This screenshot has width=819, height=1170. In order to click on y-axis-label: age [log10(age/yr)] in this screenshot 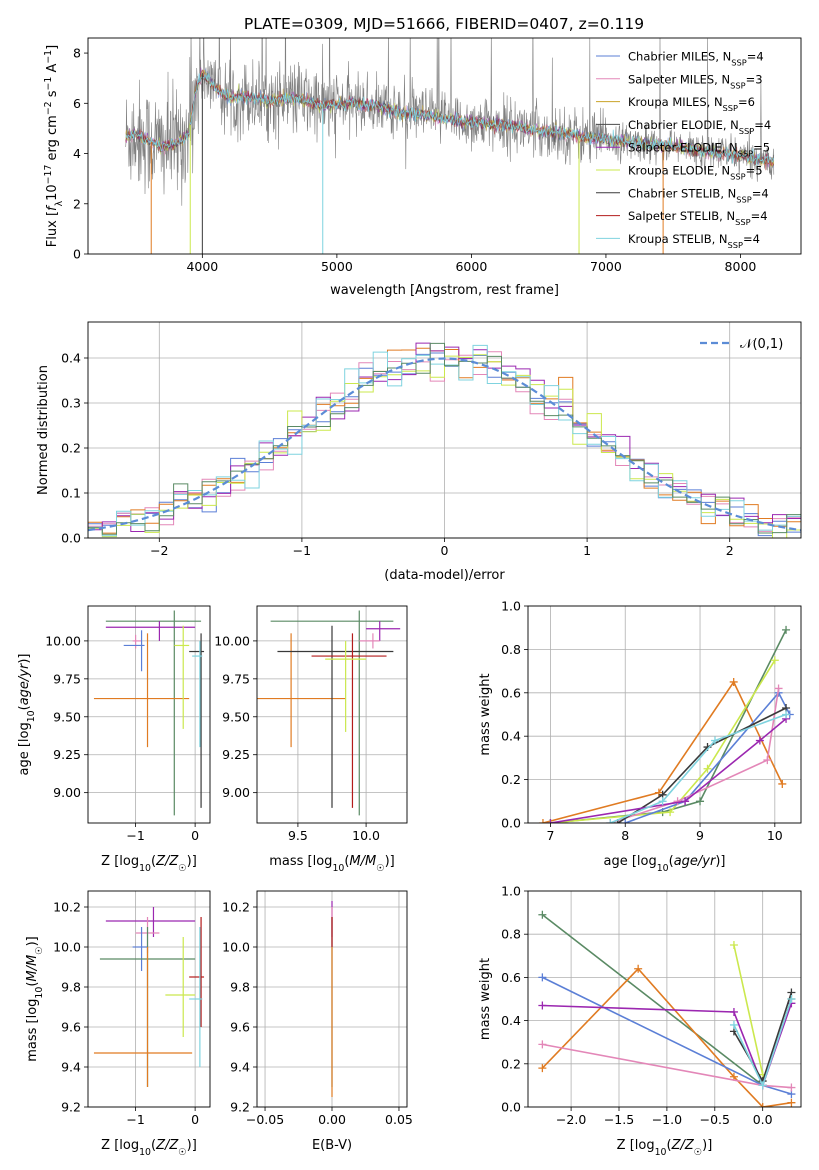, I will do `click(27, 714)`.